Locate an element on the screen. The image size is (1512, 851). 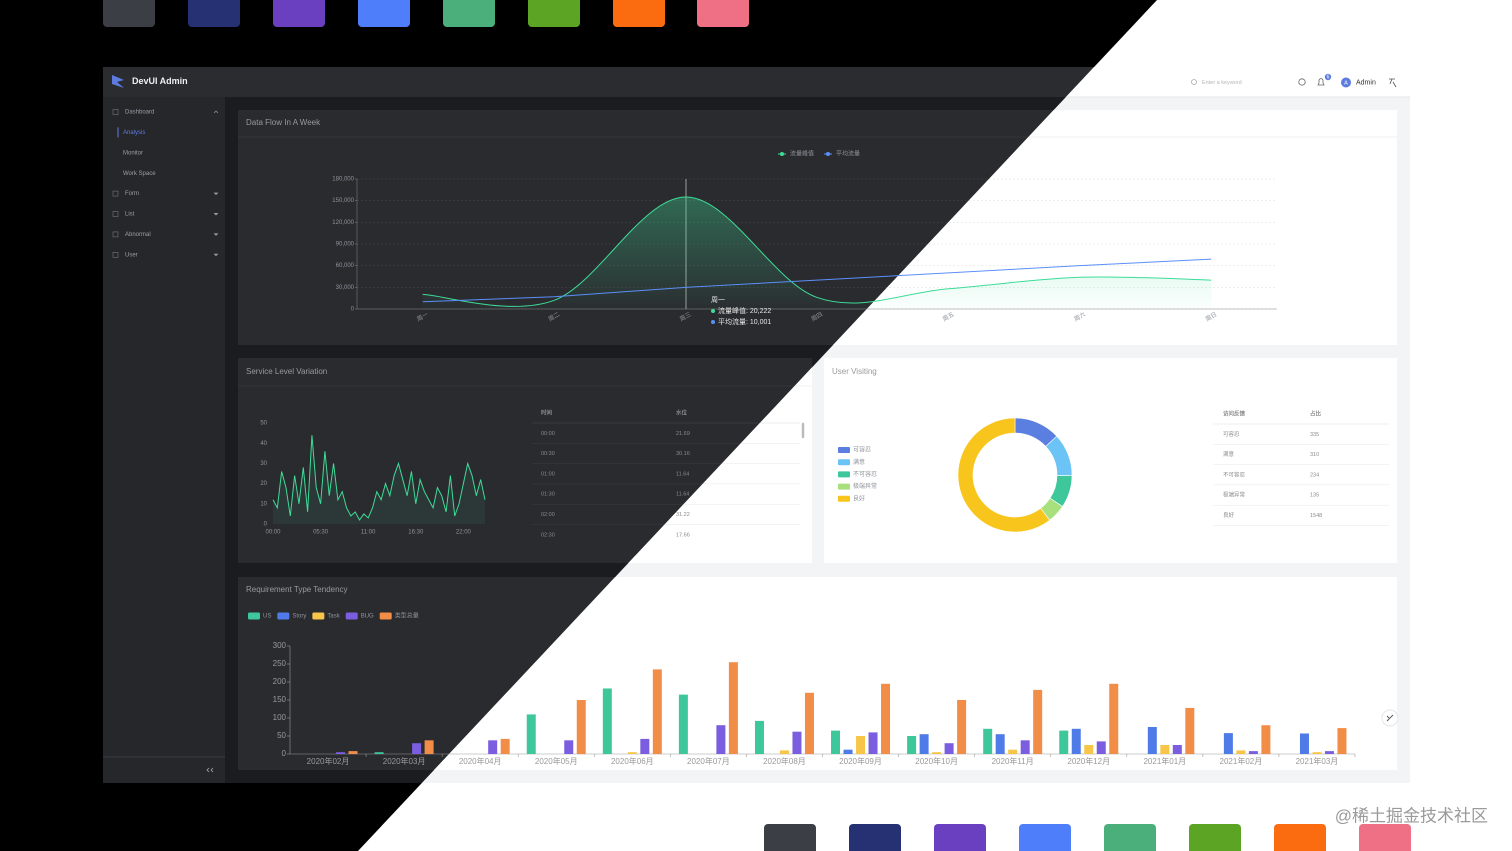
panel-title: Service Level Variation is located at coordinates (286, 371).